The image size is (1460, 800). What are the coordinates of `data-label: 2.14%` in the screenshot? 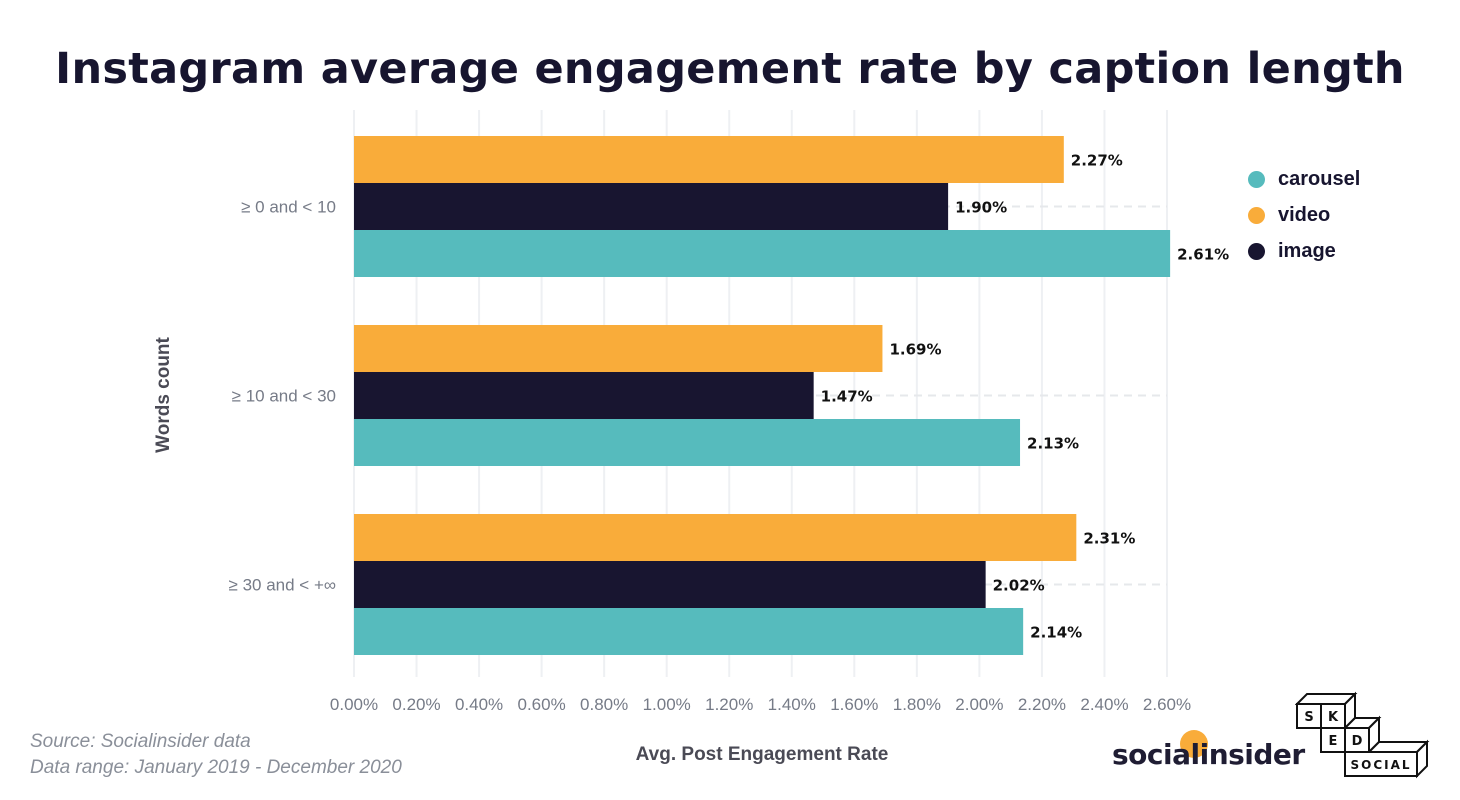 It's located at (1056, 633).